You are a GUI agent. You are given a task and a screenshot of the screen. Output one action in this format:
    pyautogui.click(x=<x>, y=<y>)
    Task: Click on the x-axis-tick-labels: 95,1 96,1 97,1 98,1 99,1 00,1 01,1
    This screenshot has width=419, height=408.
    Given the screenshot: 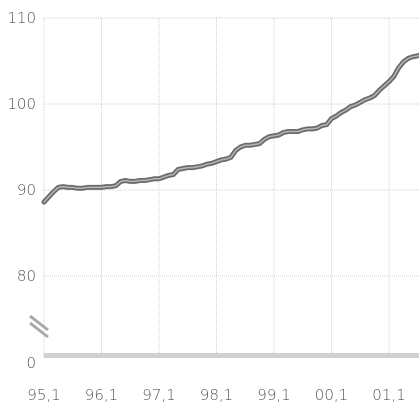 What is the action you would take?
    pyautogui.click(x=216, y=395)
    